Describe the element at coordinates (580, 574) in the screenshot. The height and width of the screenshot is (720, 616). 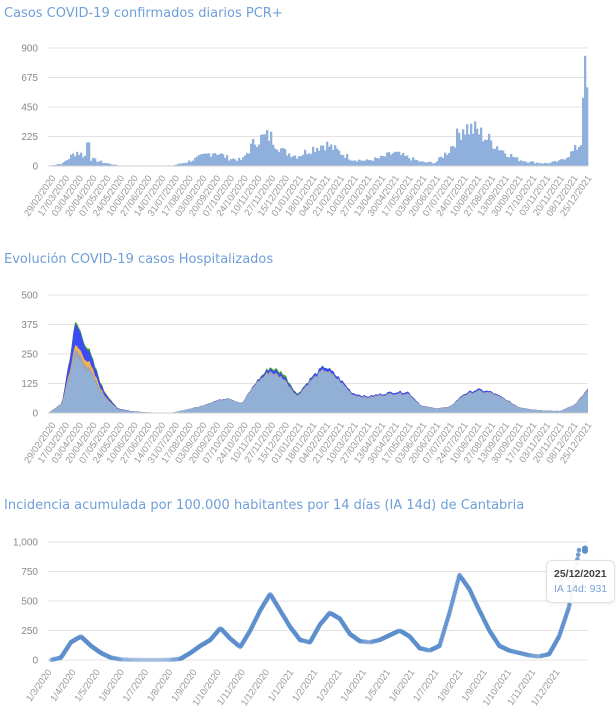
I see `tooltip-date: 25/12/2021` at that location.